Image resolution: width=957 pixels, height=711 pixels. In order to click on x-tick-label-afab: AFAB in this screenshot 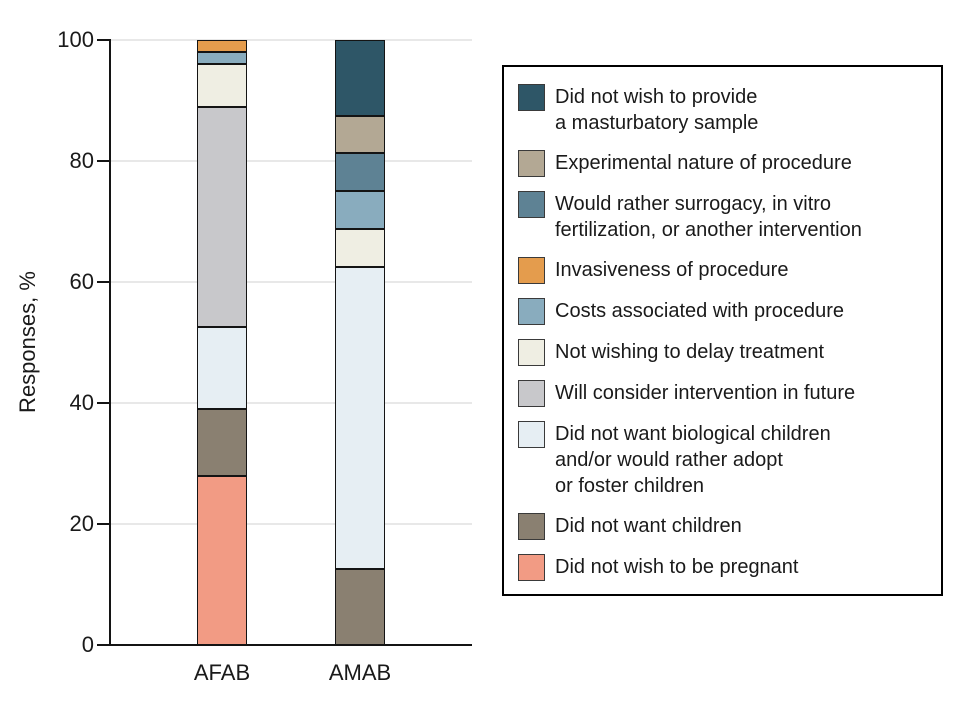, I will do `click(222, 672)`.